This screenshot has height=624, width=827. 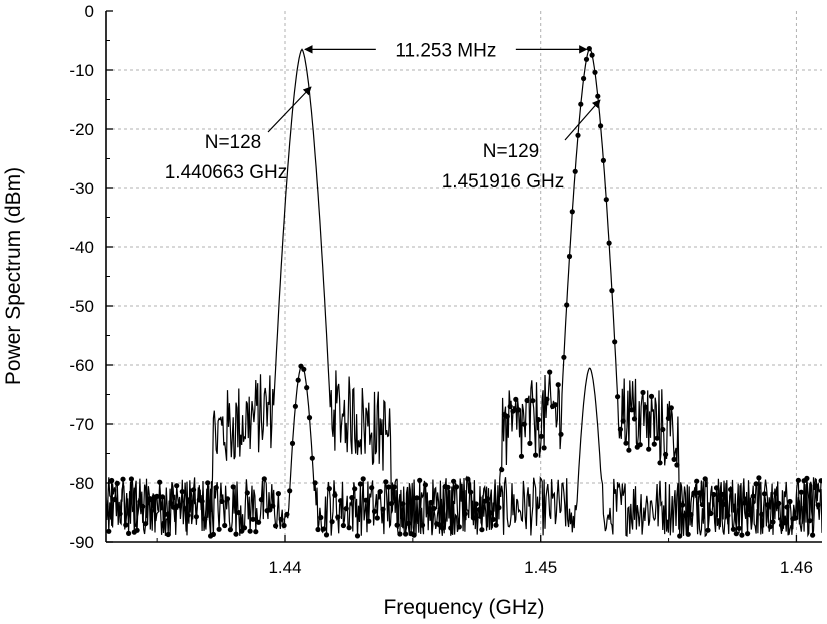 What do you see at coordinates (81, 247) in the screenshot?
I see `y-tick-label: -40` at bounding box center [81, 247].